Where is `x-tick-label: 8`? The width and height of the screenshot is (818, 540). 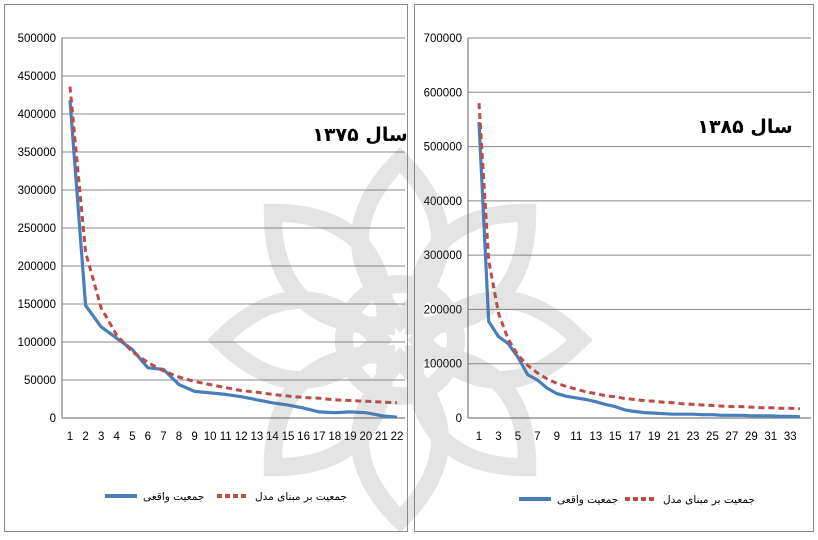 x-tick-label: 8 is located at coordinates (179, 437).